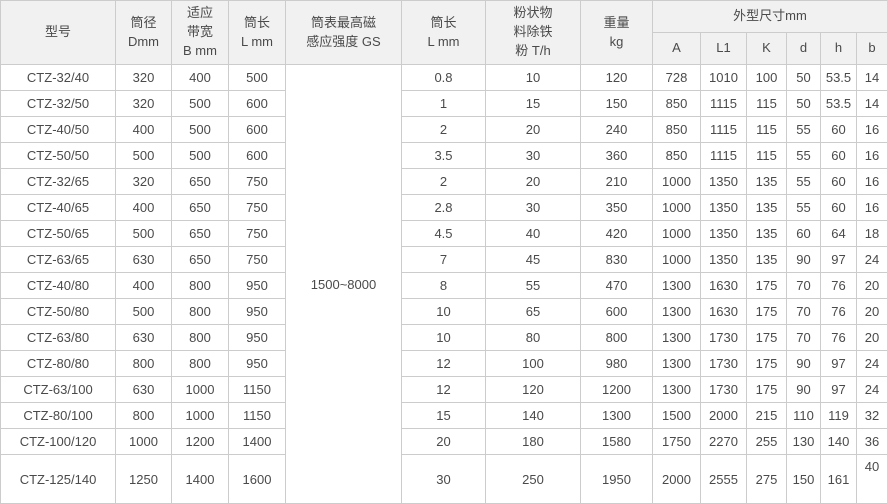 This screenshot has height=504, width=887. Describe the element at coordinates (143, 285) in the screenshot. I see `cell-diameter-dmm: 400` at that location.